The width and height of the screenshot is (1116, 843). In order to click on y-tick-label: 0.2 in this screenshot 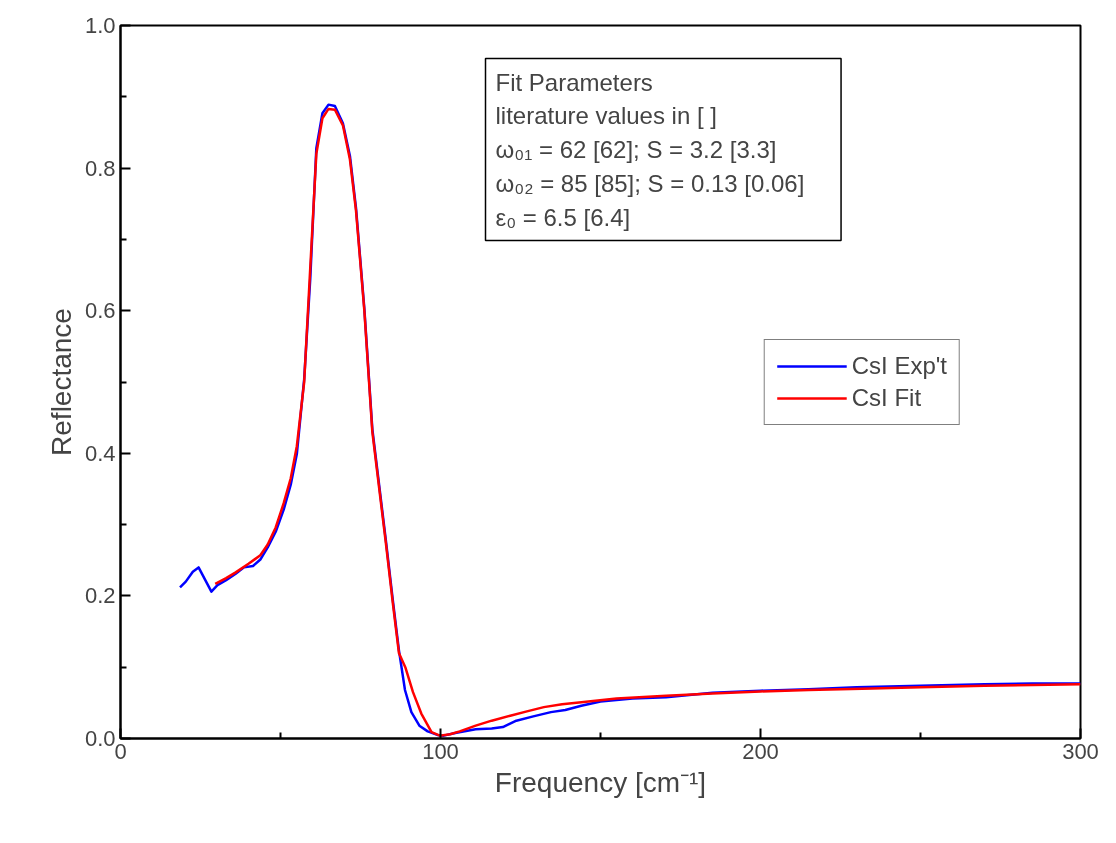, I will do `click(100, 596)`.